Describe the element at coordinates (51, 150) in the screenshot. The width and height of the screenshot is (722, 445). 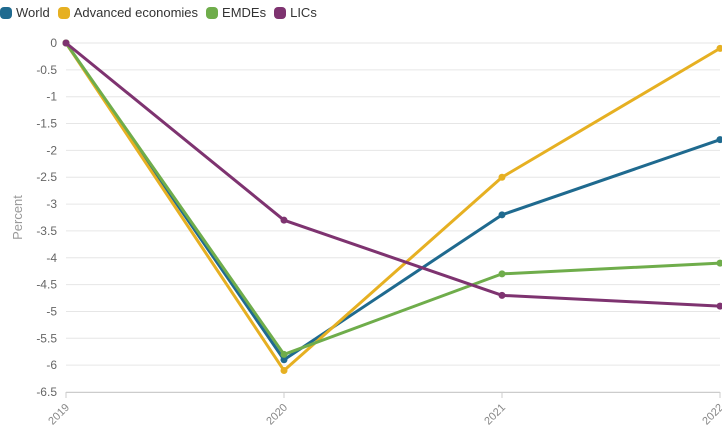
I see `y-tick-label: -2` at that location.